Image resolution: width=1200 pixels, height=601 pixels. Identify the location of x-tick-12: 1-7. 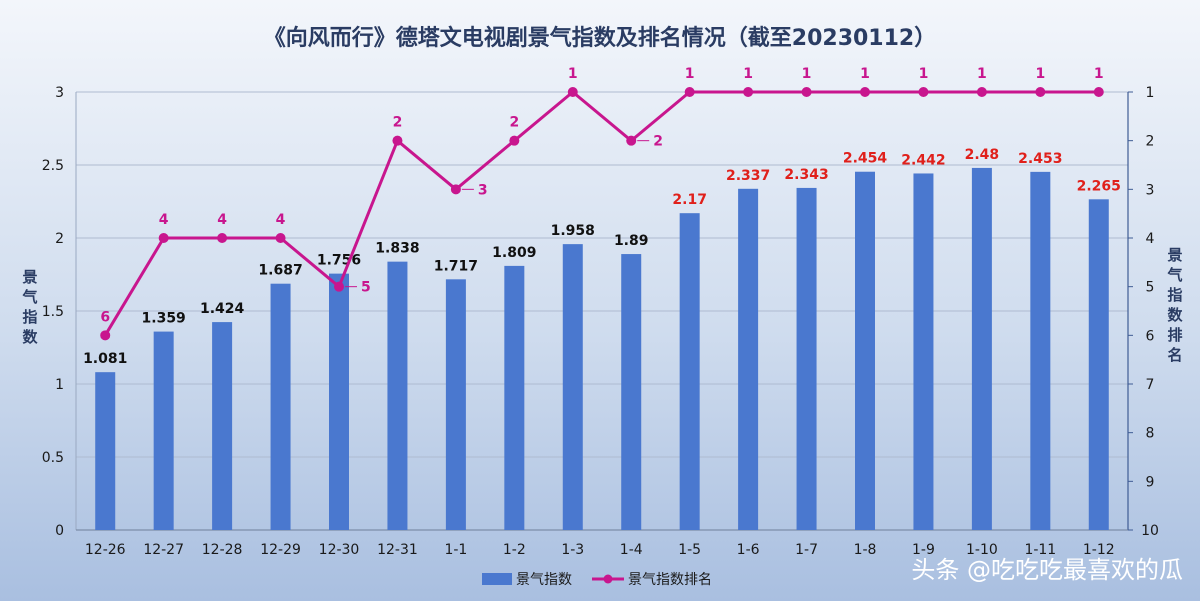
(806, 550).